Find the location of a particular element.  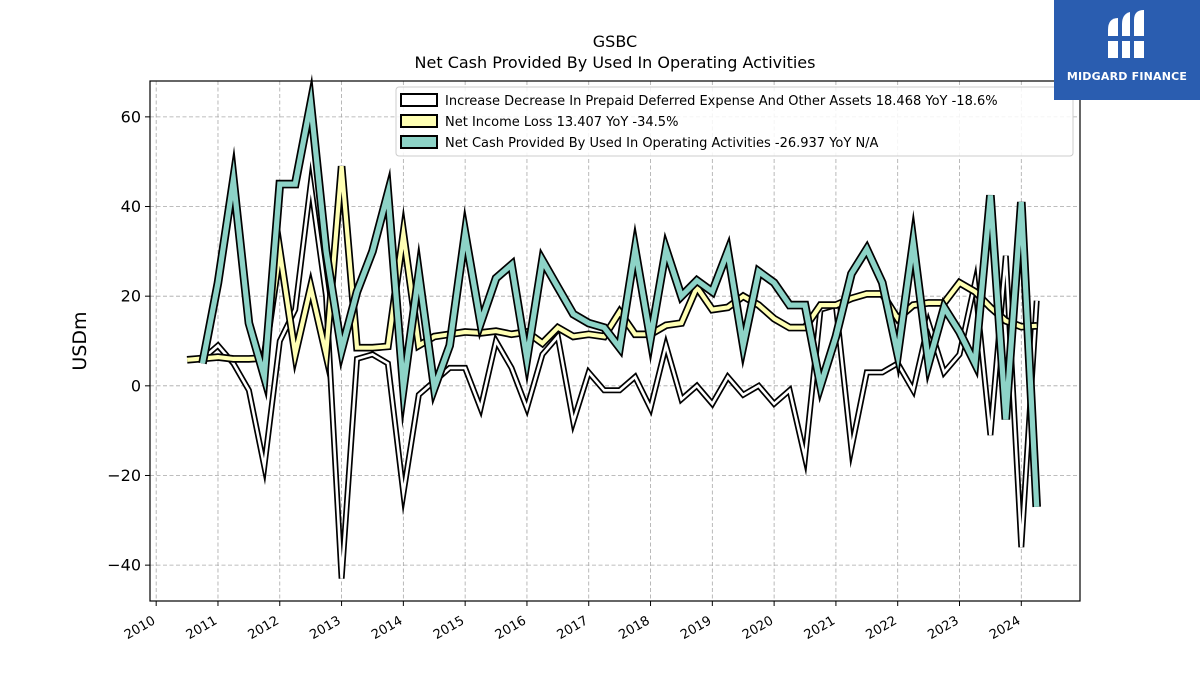

y-tick-label: 0 is located at coordinates (136, 385).